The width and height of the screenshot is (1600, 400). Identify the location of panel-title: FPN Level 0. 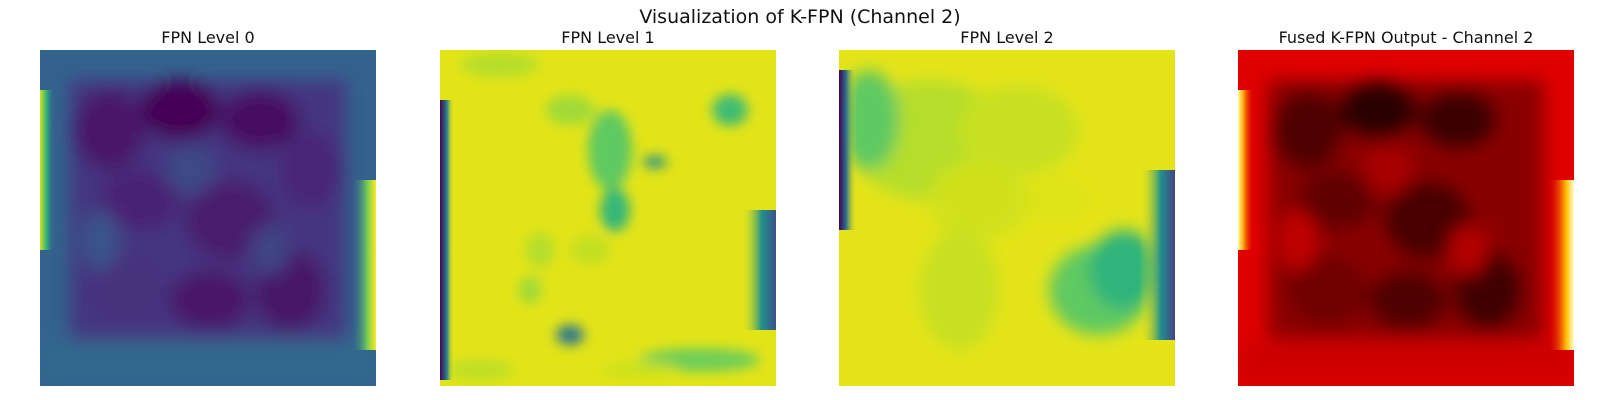
(208, 37).